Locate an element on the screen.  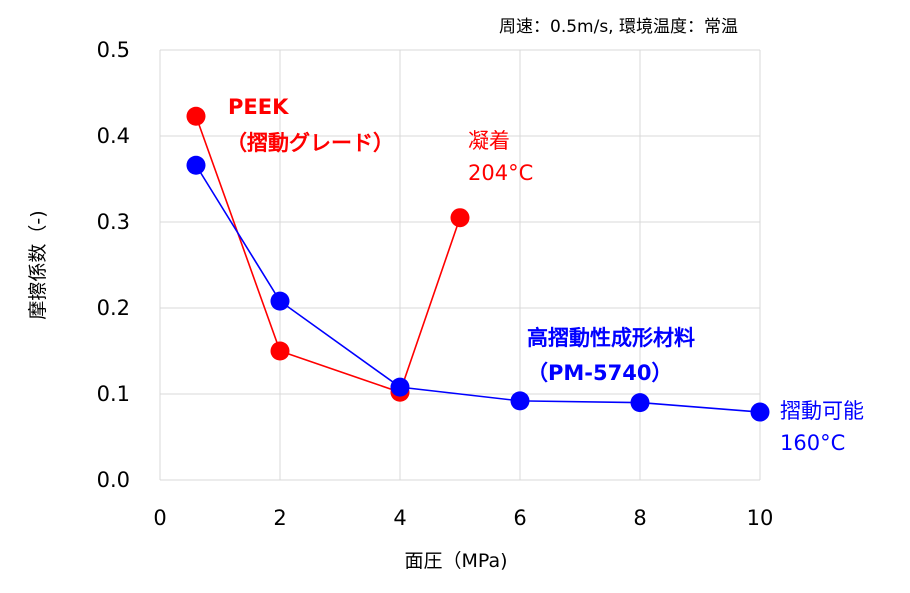
annotation-peek-line1: 凝着 is located at coordinates (489, 141).